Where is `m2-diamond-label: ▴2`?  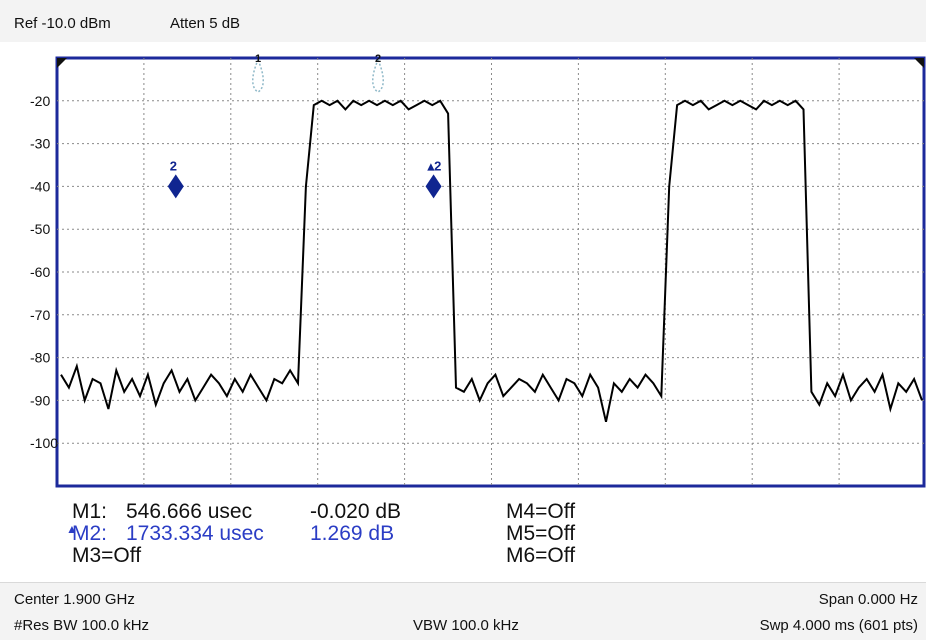
m2-diamond-label: ▴2 is located at coordinates (434, 165).